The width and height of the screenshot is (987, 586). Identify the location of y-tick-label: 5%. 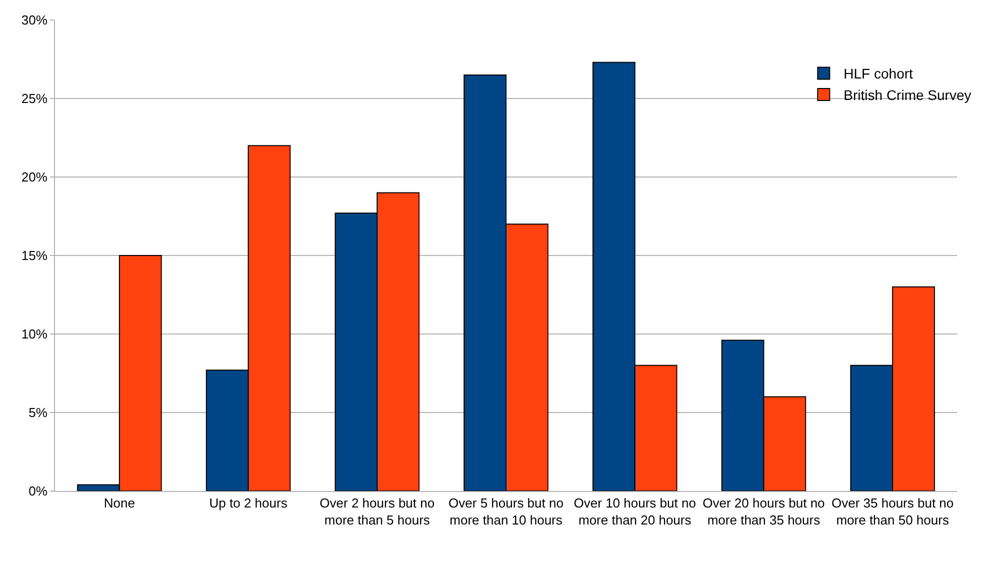
(38, 412).